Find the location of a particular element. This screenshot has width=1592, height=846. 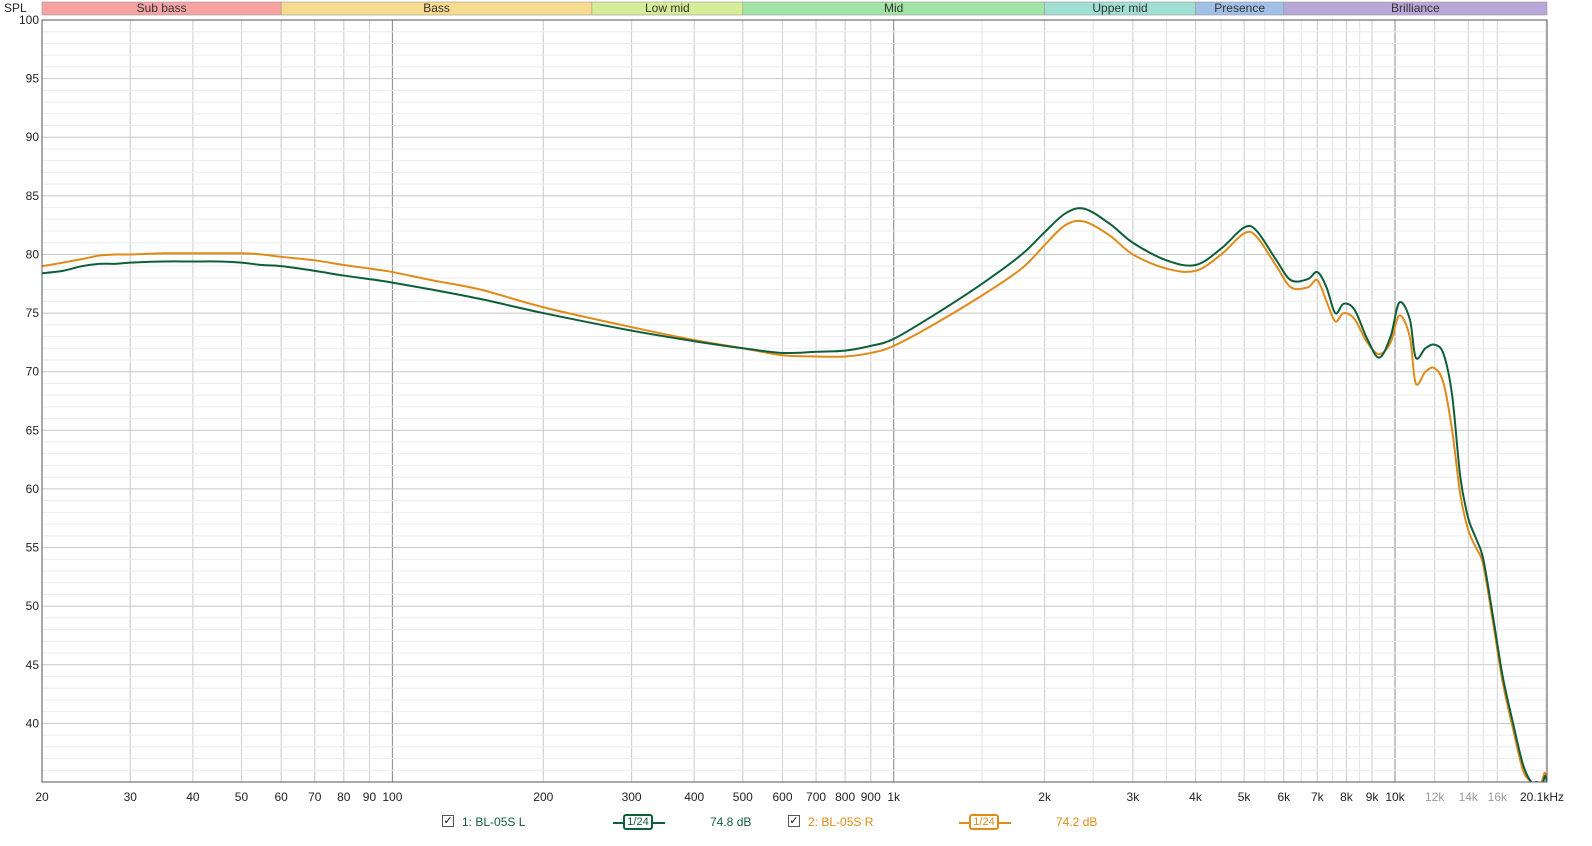

x-tick-16: 900 is located at coordinates (871, 797).